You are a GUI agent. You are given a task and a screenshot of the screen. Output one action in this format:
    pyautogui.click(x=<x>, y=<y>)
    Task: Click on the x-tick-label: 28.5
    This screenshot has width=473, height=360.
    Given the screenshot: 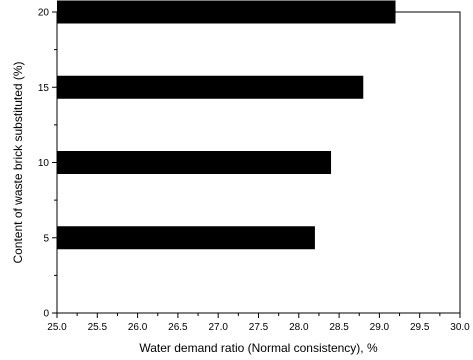 What is the action you would take?
    pyautogui.click(x=339, y=327)
    